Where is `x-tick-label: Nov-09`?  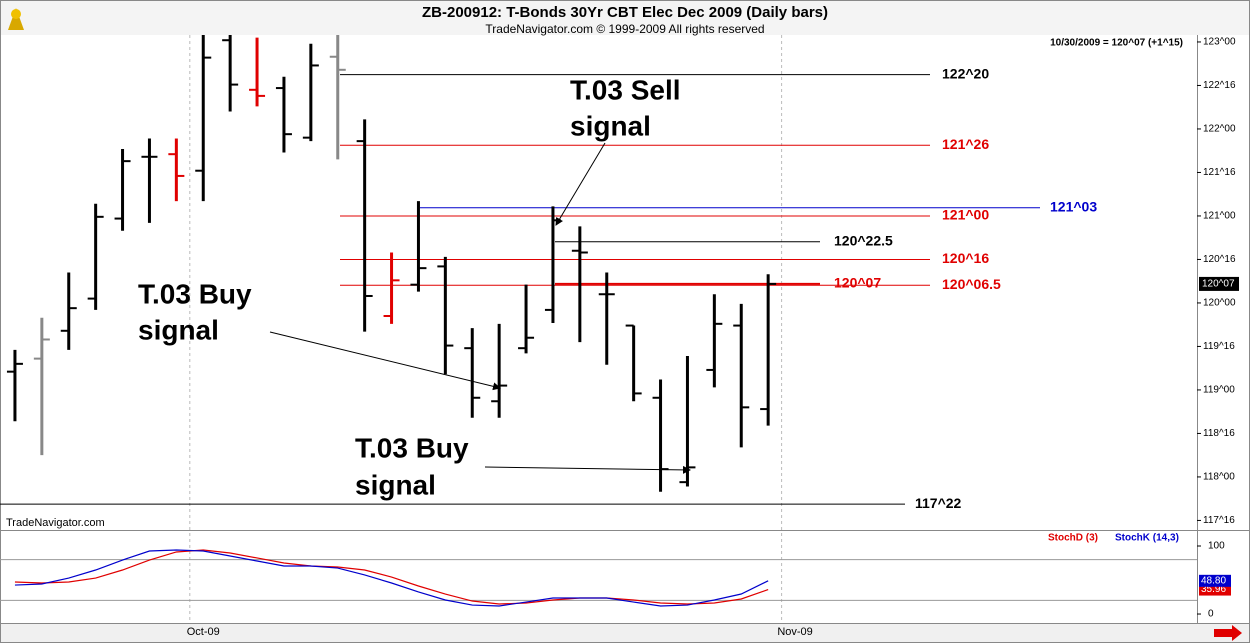 x-tick-label: Nov-09 is located at coordinates (794, 632).